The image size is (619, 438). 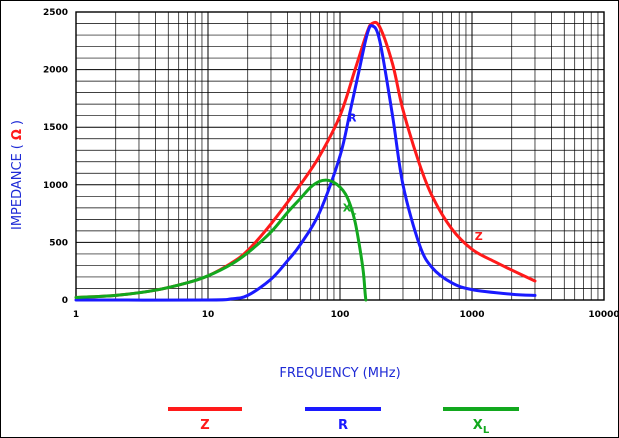 What do you see at coordinates (603, 315) in the screenshot?
I see `x-tick-label: 10000` at bounding box center [603, 315].